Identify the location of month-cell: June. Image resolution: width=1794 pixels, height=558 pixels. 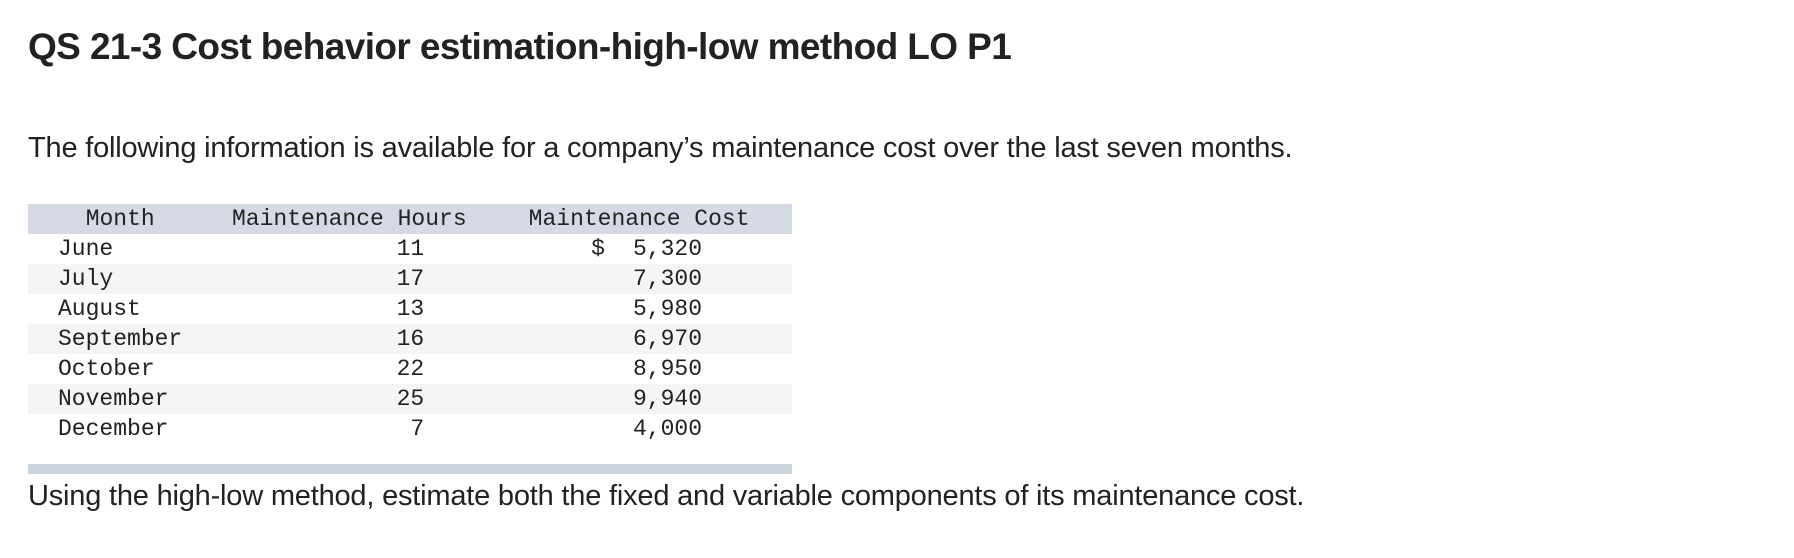
(86, 249).